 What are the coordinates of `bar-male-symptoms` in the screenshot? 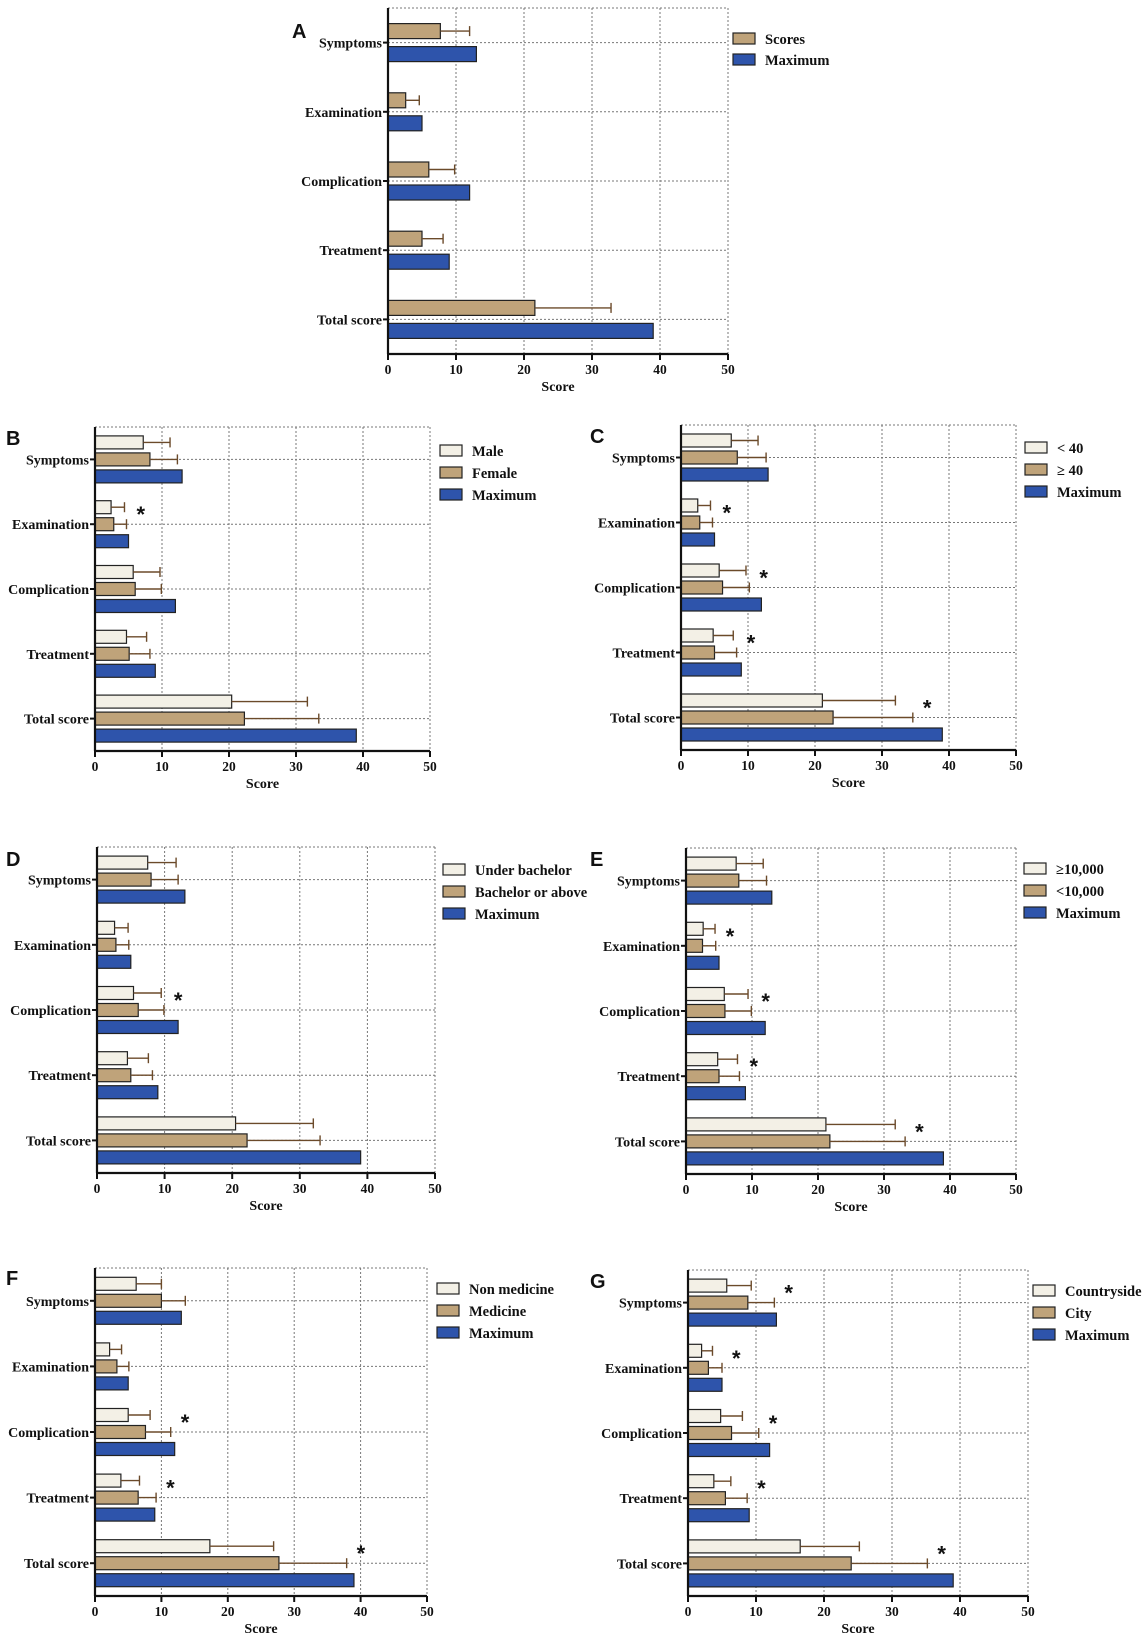 It's located at (119, 442).